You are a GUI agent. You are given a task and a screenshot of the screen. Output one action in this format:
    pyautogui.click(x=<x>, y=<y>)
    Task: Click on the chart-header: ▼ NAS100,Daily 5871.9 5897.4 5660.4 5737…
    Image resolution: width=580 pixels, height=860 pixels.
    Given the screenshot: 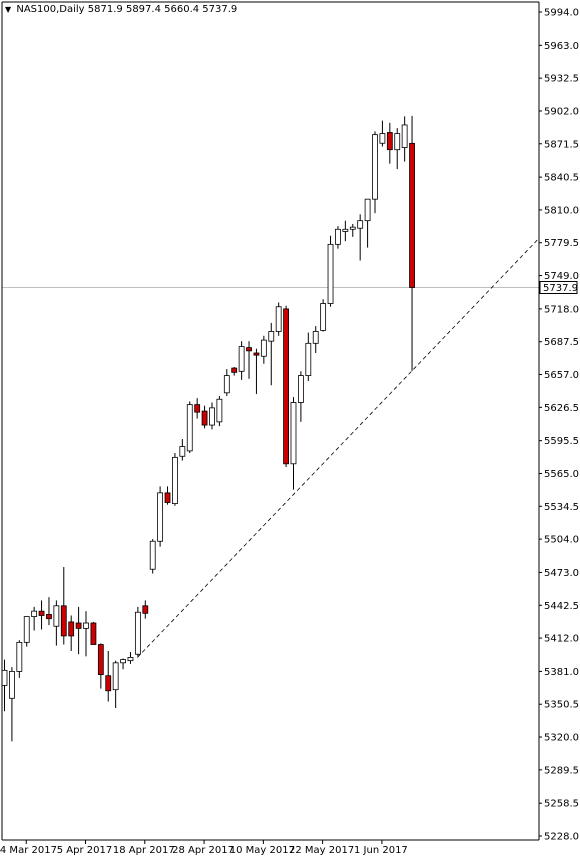 What is the action you would take?
    pyautogui.click(x=121, y=9)
    